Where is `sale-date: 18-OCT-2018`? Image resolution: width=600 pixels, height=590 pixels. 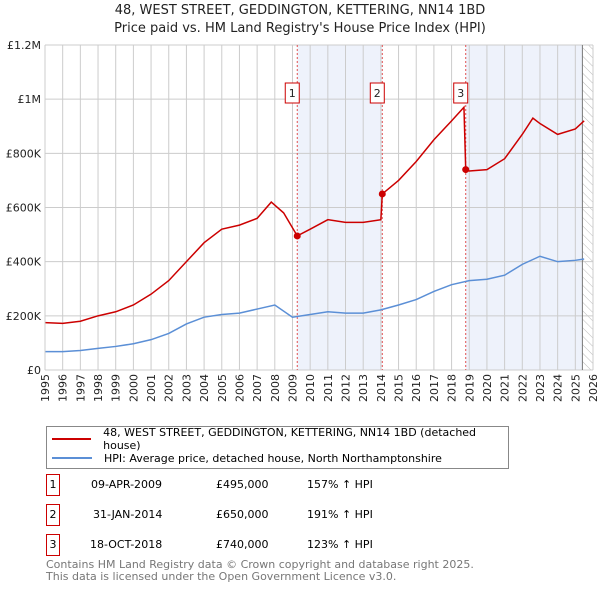 sale-date: 18-OCT-2018 is located at coordinates (126, 544).